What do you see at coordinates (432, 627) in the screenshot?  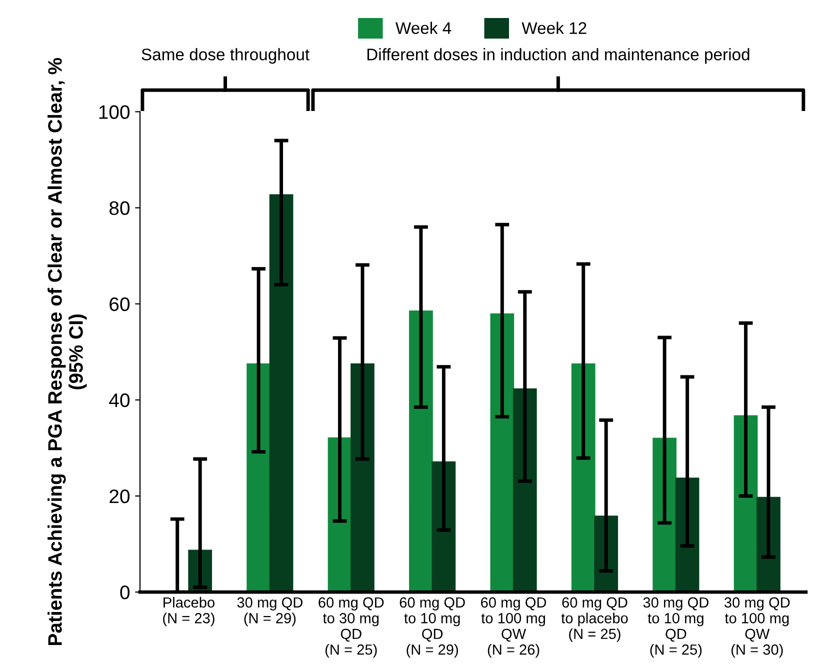 I see `x-tick-label: 60 mg QD to 10 mg QD (N = 29)` at bounding box center [432, 627].